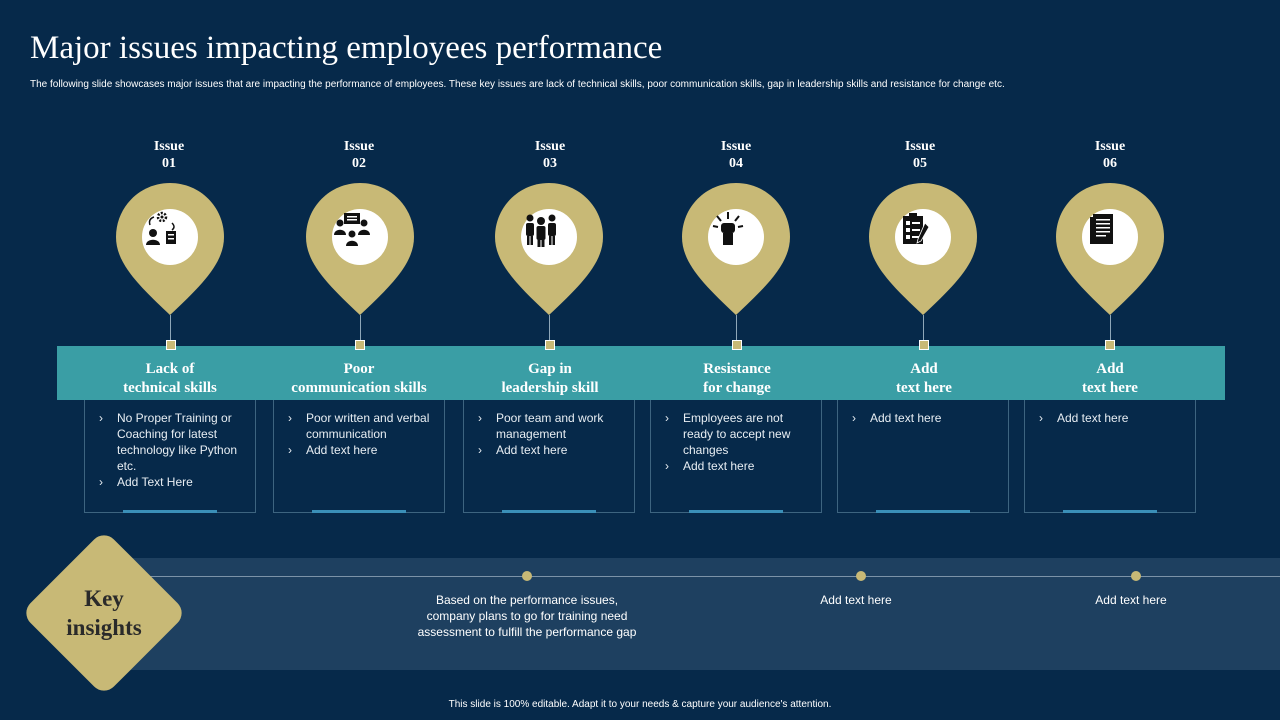  Describe the element at coordinates (169, 155) in the screenshot. I see `issue-label-01: Issue 01` at that location.